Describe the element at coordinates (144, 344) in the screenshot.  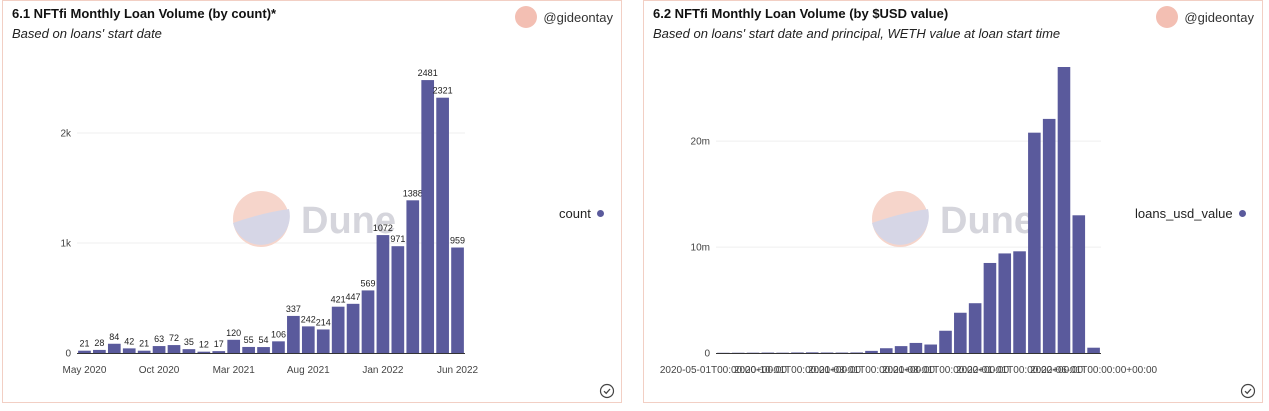
I see `data-label: 21` at that location.